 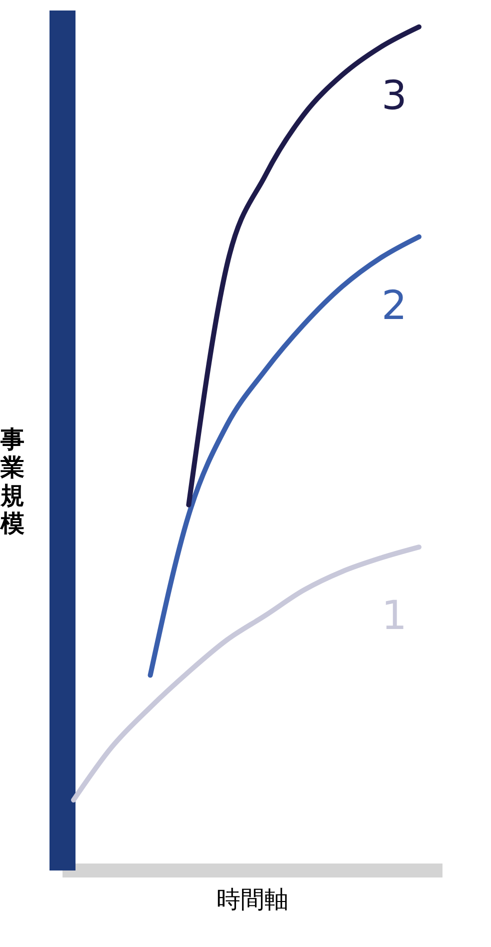 I want to click on series-label: 3, so click(x=394, y=95).